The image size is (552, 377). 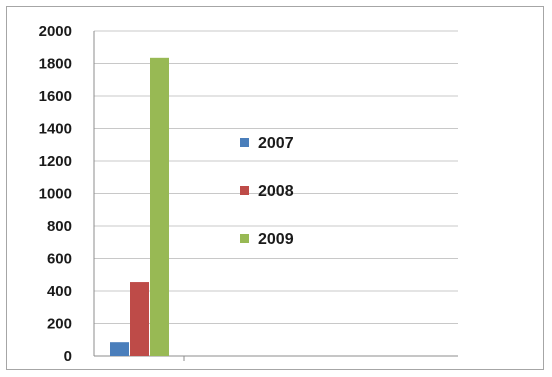 I want to click on bar-2008, so click(x=139, y=319).